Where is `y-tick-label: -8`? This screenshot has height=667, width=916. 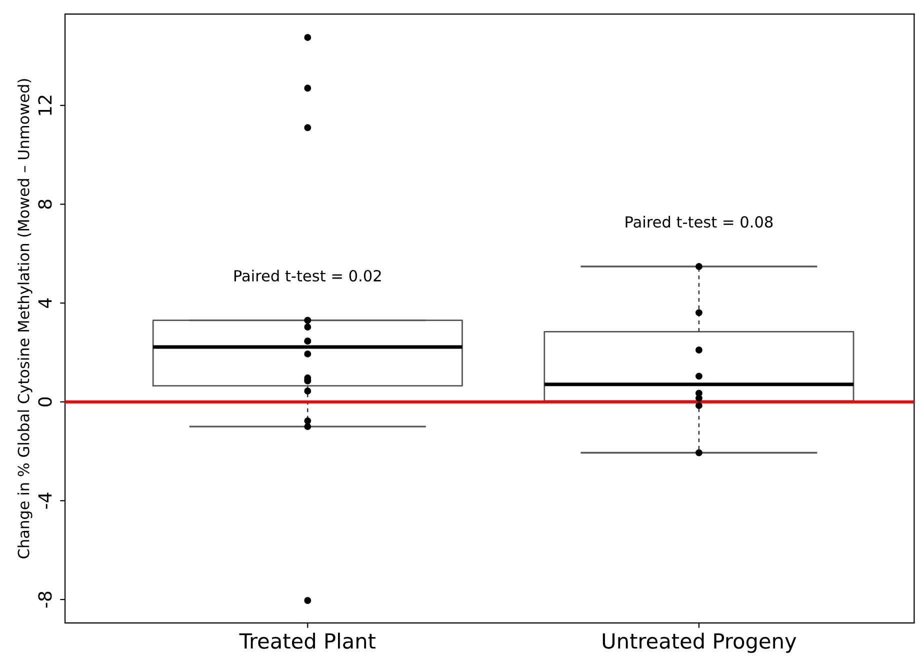
y-tick-label: -8 is located at coordinates (45, 600).